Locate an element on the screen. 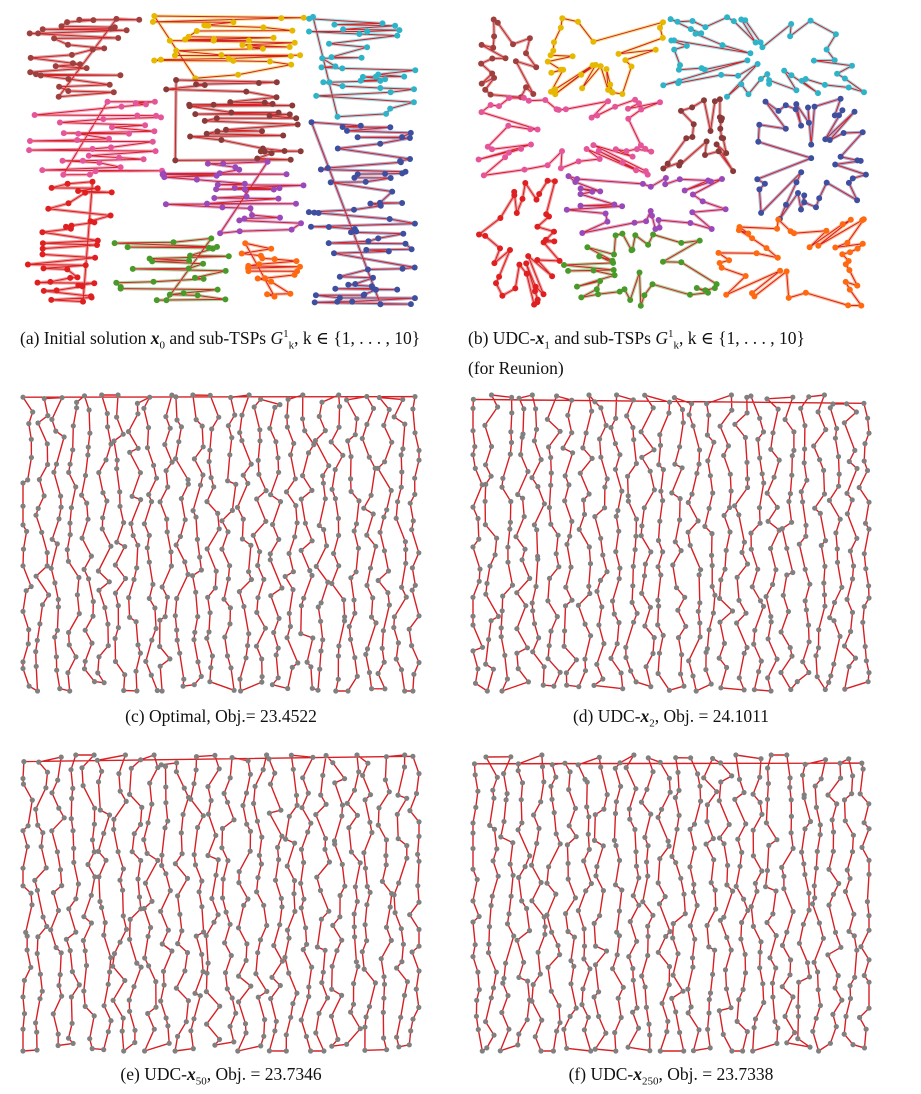 This screenshot has height=1094, width=921. caption-d-var: x is located at coordinates (645, 716).